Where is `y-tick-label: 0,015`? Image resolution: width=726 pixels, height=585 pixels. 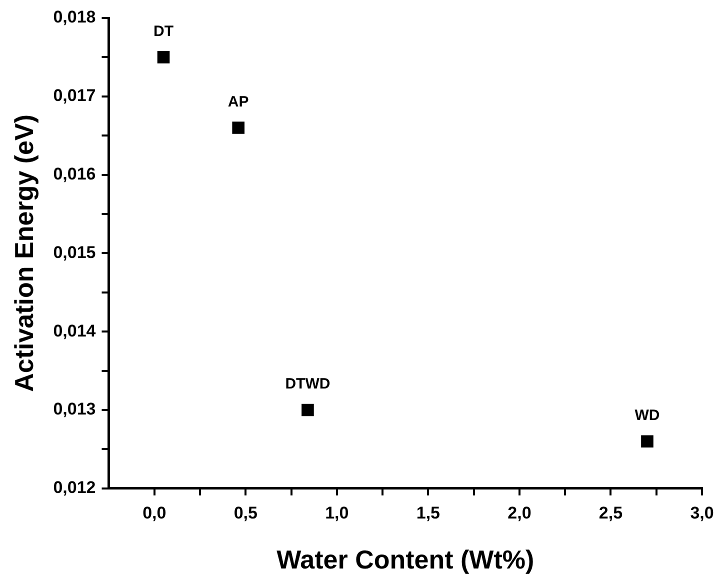
y-tick-label: 0,015 is located at coordinates (74, 252).